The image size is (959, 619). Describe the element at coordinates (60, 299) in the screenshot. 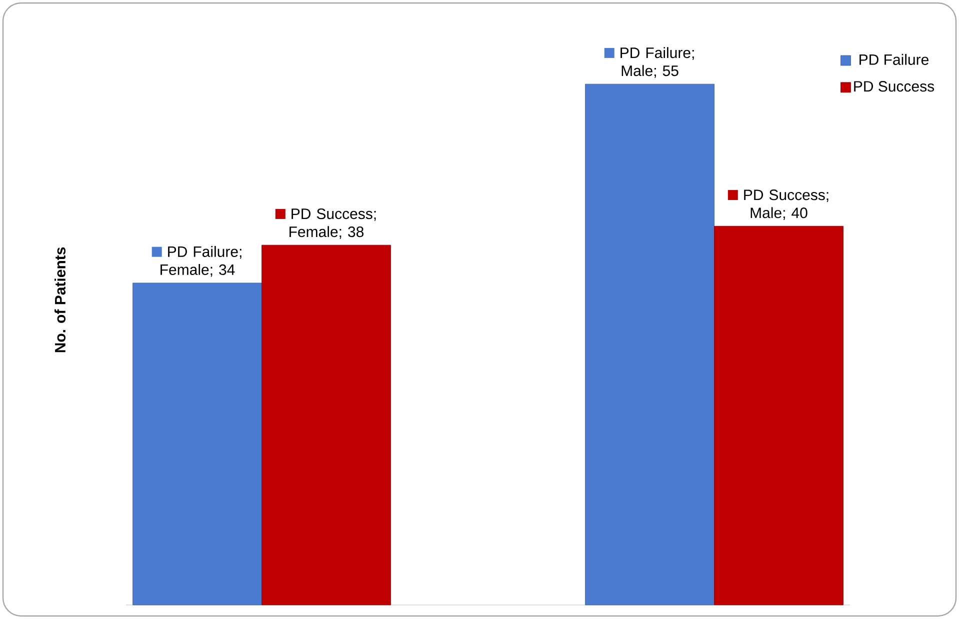

I see `y-axis-title: No. of Patients` at that location.